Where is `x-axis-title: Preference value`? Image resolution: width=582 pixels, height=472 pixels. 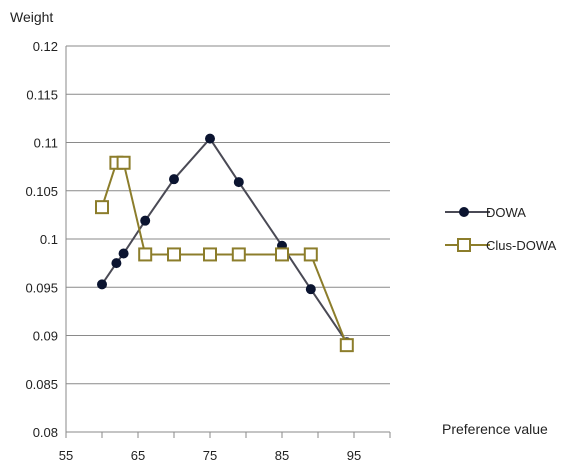
x-axis-title: Preference value is located at coordinates (495, 429).